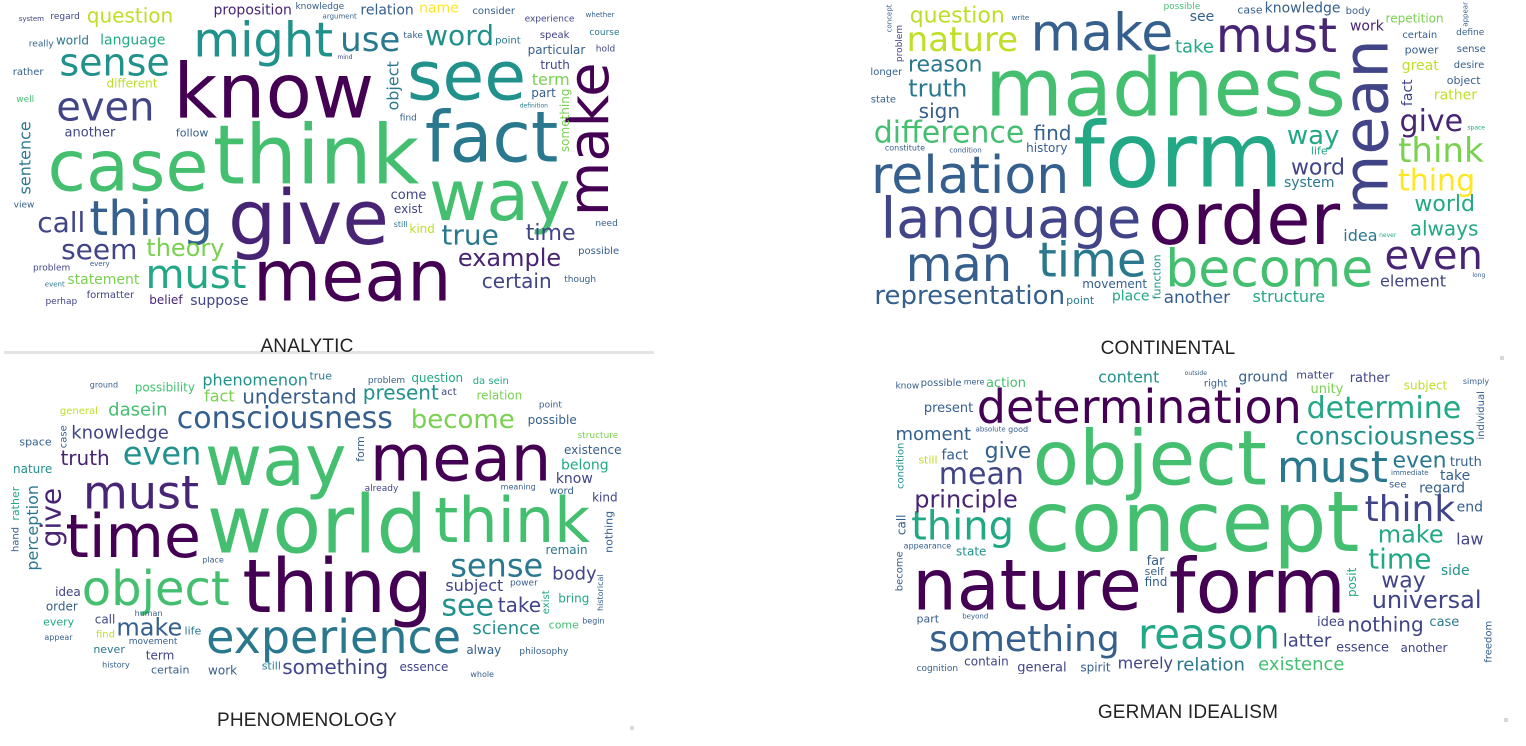 The width and height of the screenshot is (1526, 746). What do you see at coordinates (1476, 381) in the screenshot?
I see `word-simply: simply` at bounding box center [1476, 381].